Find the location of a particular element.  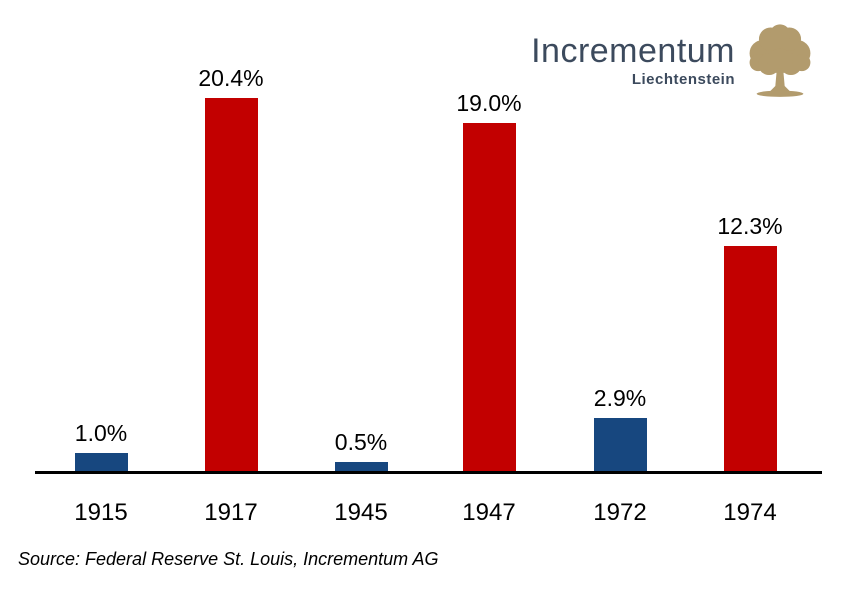

x-tick-label: 1917 is located at coordinates (231, 512).